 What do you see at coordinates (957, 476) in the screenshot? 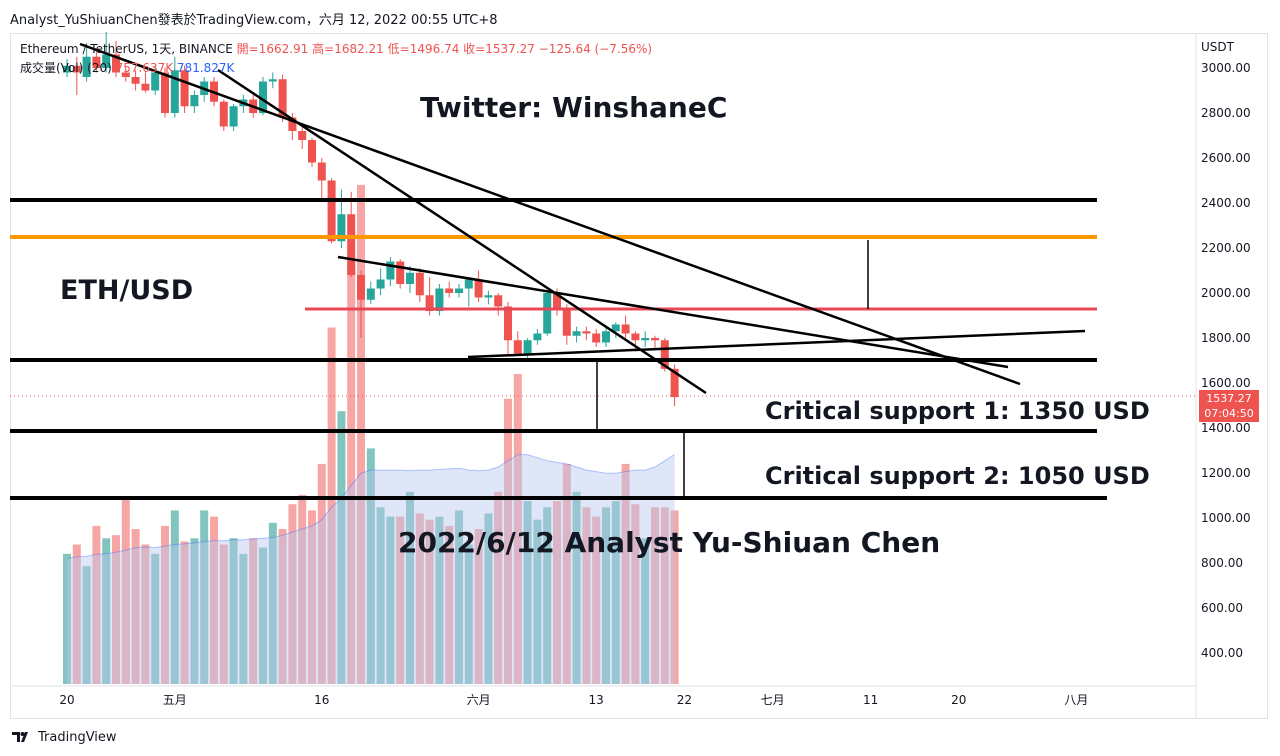
I see `support2-annotation: Critical support 2: 1050 USD` at bounding box center [957, 476].